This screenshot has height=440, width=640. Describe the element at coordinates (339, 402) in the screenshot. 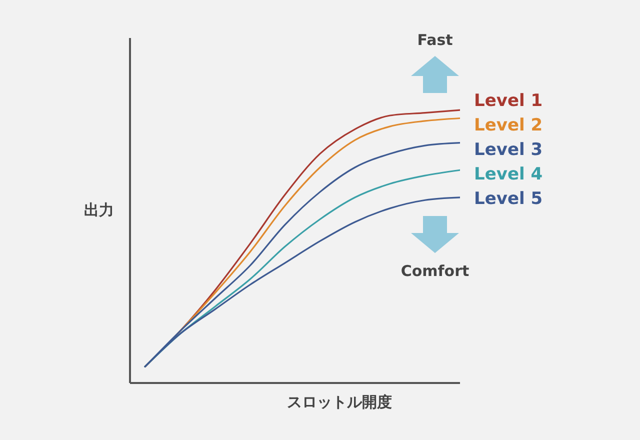

I see `x-axis-title: スロットル開度` at that location.